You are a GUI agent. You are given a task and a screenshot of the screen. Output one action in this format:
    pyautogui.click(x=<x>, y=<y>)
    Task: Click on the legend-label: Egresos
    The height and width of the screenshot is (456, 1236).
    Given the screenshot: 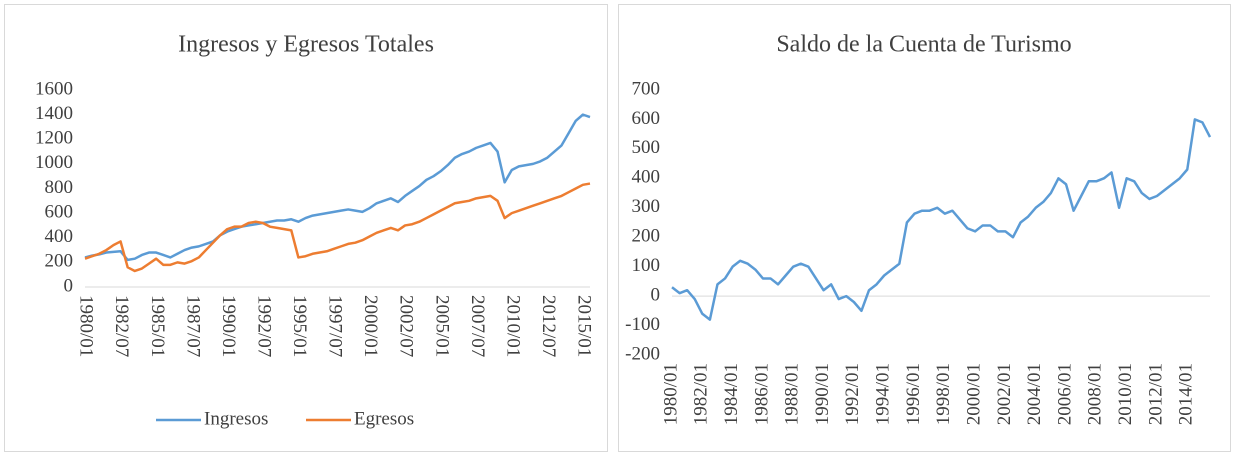 What is the action you would take?
    pyautogui.click(x=384, y=418)
    